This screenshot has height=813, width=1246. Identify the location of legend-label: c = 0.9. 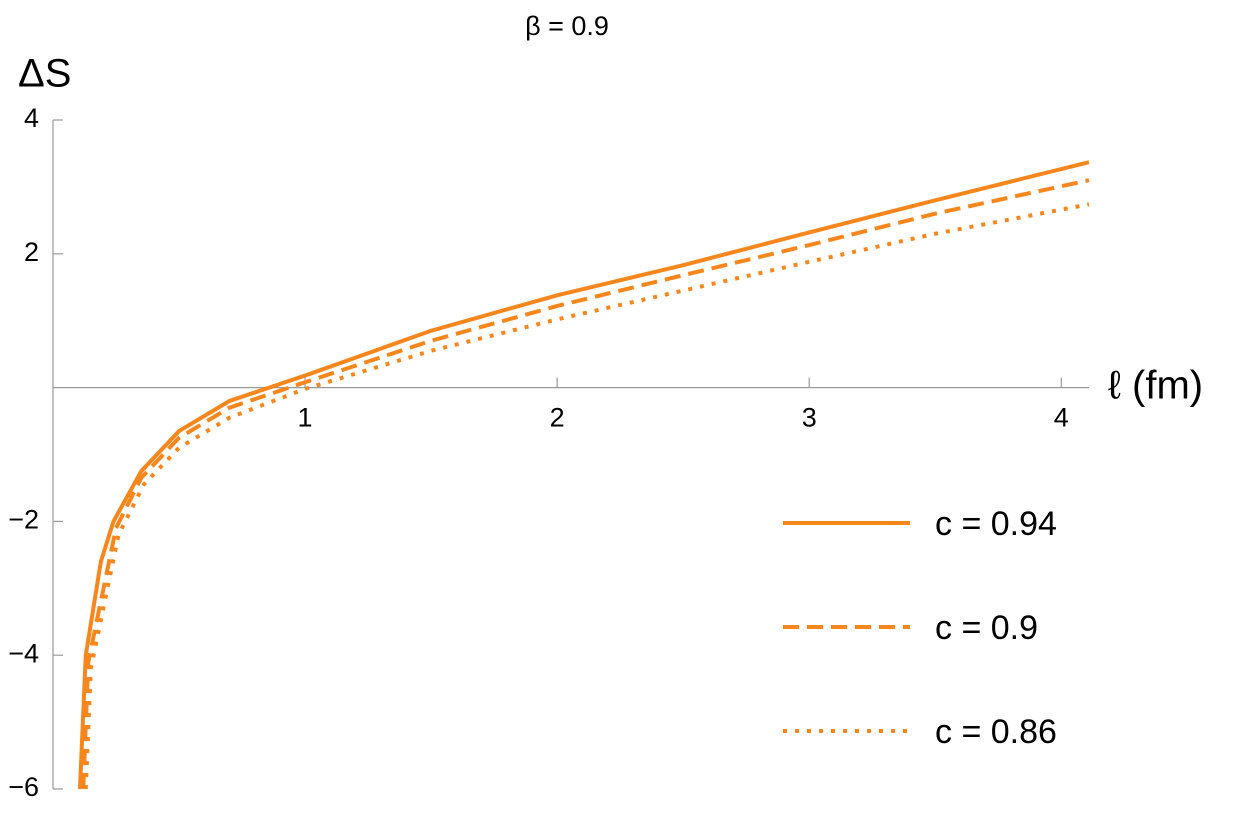
(986, 628).